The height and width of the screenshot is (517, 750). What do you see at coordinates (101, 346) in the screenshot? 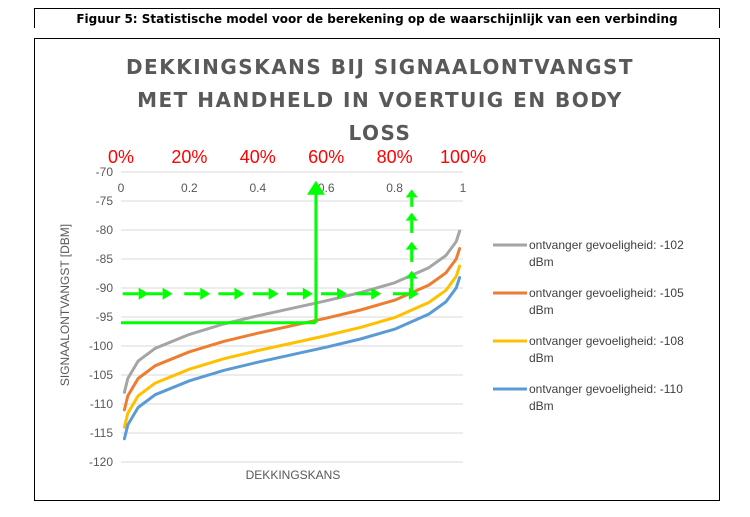
I see `y-tick-label: -100` at bounding box center [101, 346].